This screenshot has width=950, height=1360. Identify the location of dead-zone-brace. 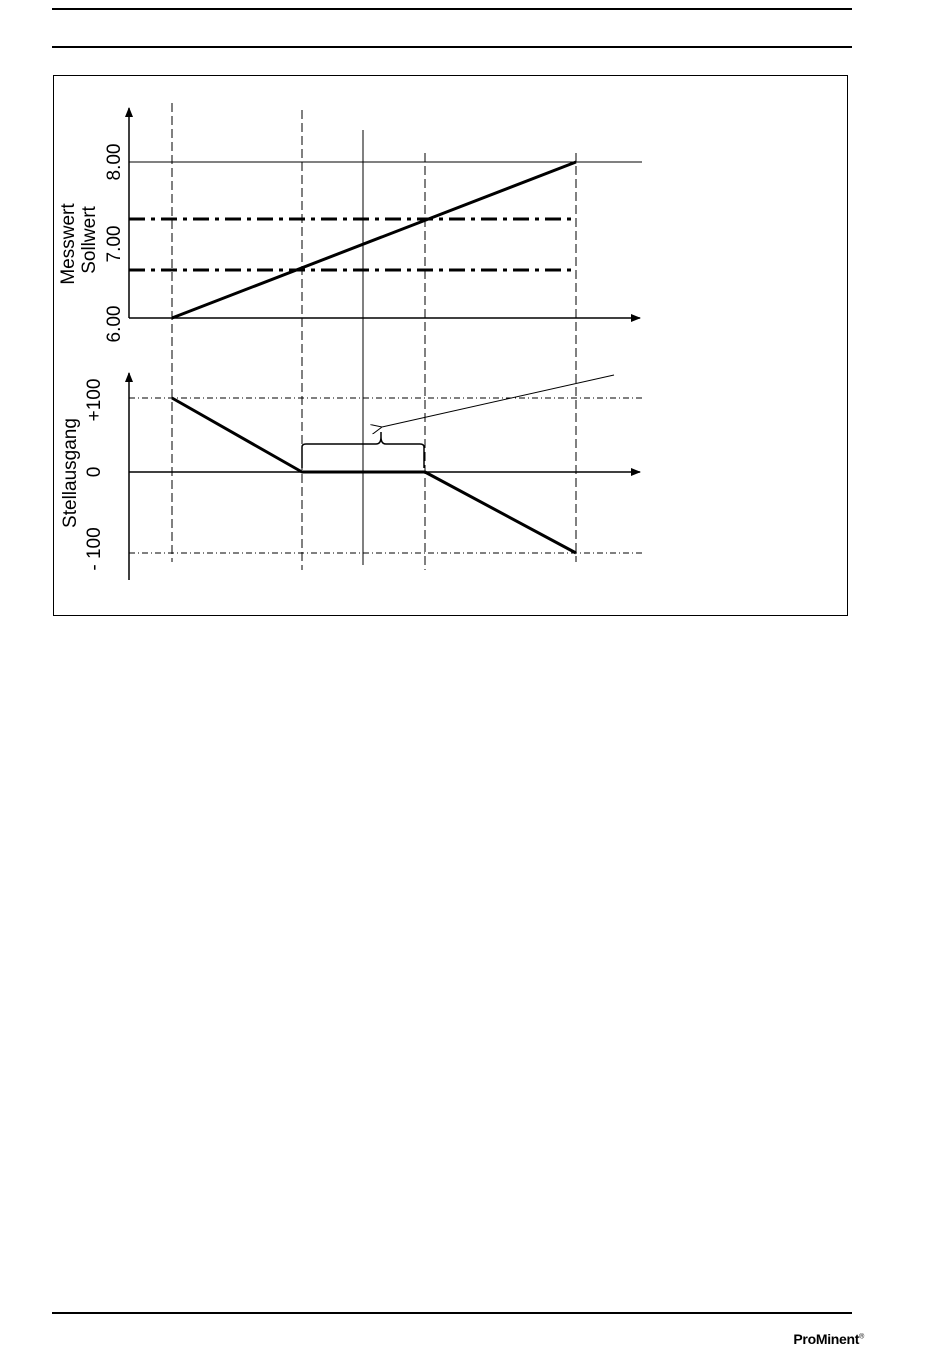
(363, 450).